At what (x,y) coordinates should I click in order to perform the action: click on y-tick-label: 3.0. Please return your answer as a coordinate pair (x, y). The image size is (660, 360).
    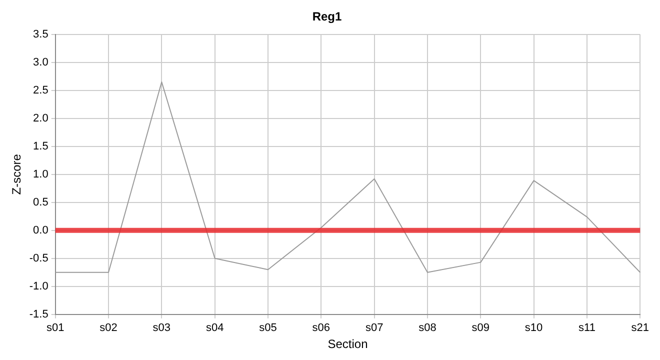
    Looking at the image, I should click on (40, 62).